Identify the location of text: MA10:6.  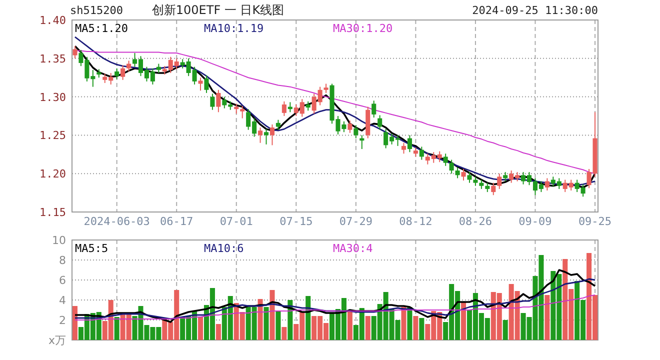
(224, 248).